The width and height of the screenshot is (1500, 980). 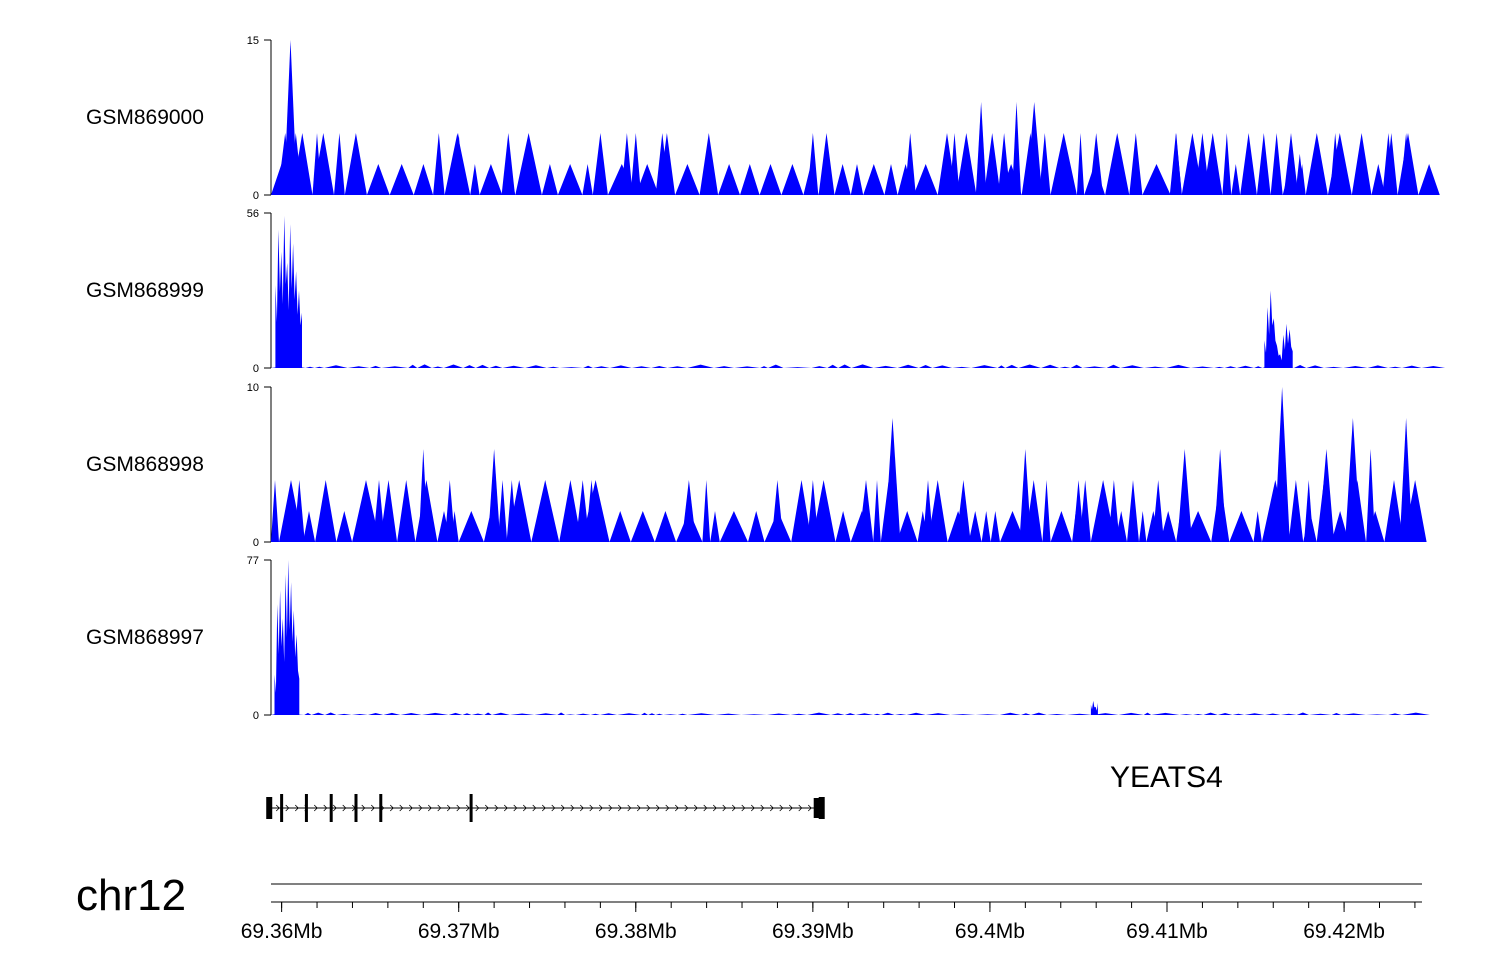 I want to click on track-label: GSM868998, so click(x=145, y=464).